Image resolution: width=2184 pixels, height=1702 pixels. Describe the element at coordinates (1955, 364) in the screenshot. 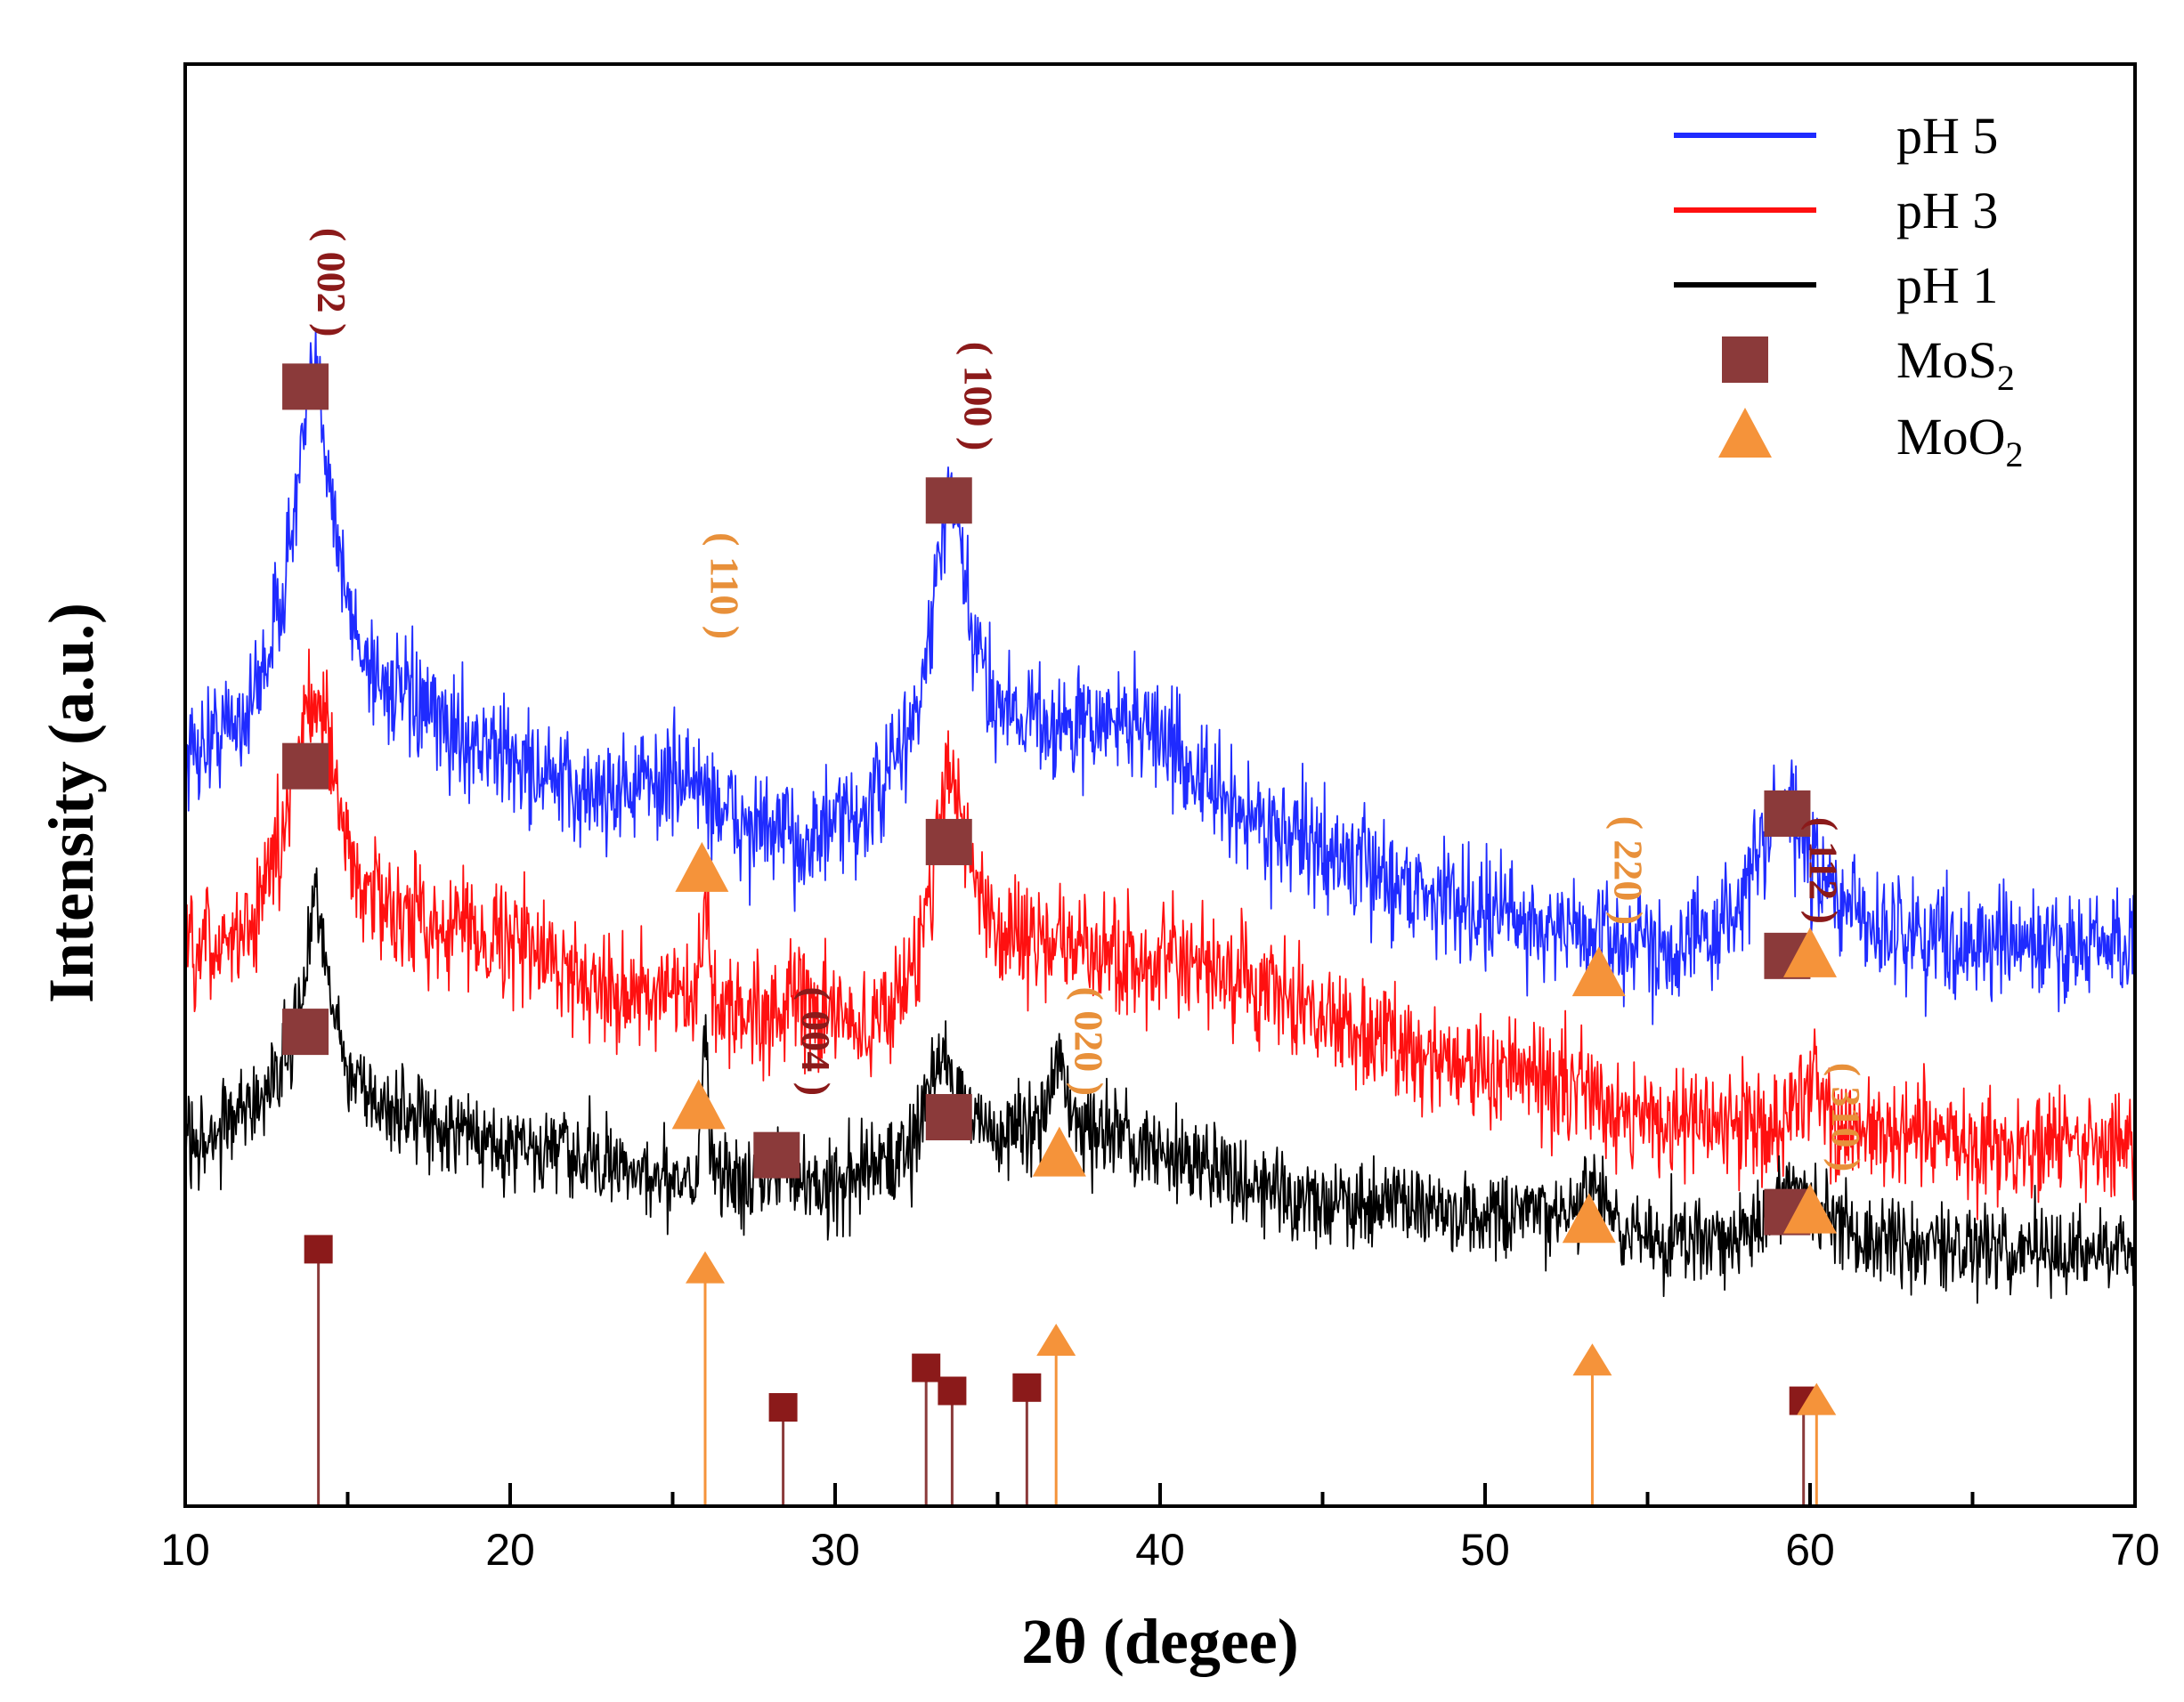

I see `legend-label: MoS2` at that location.